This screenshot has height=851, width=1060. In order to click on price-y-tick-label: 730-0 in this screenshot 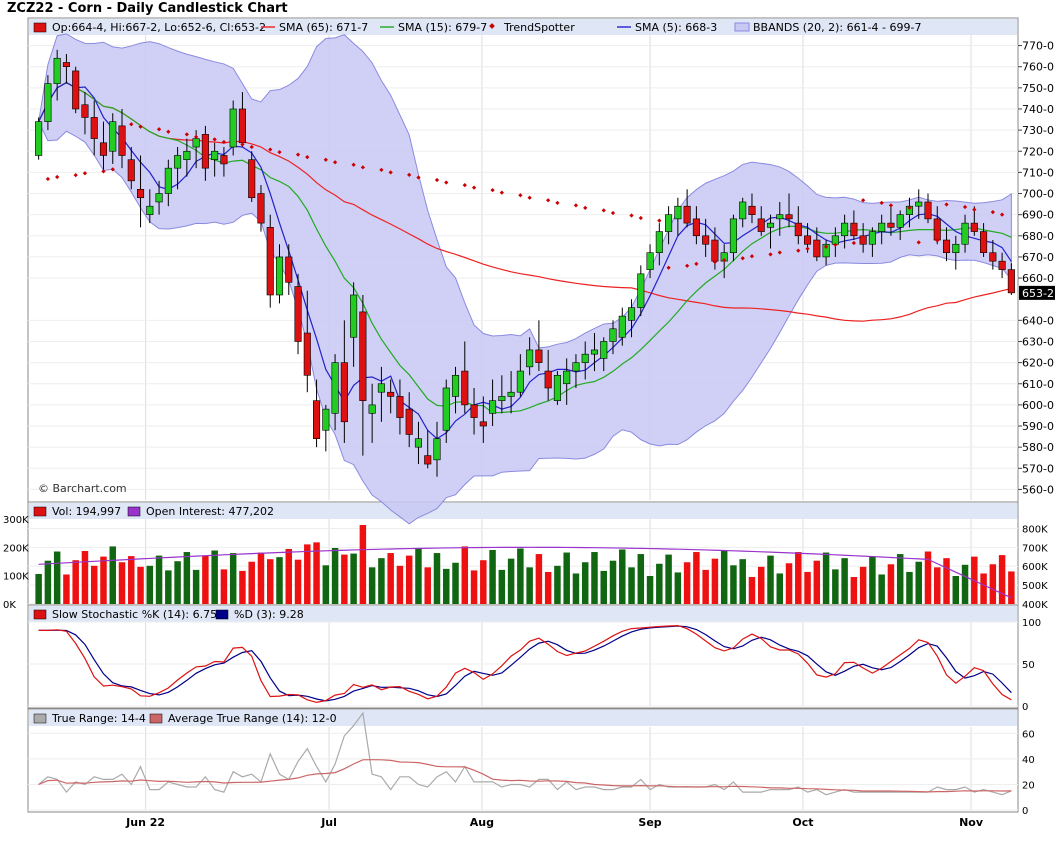, I will do `click(1038, 130)`.